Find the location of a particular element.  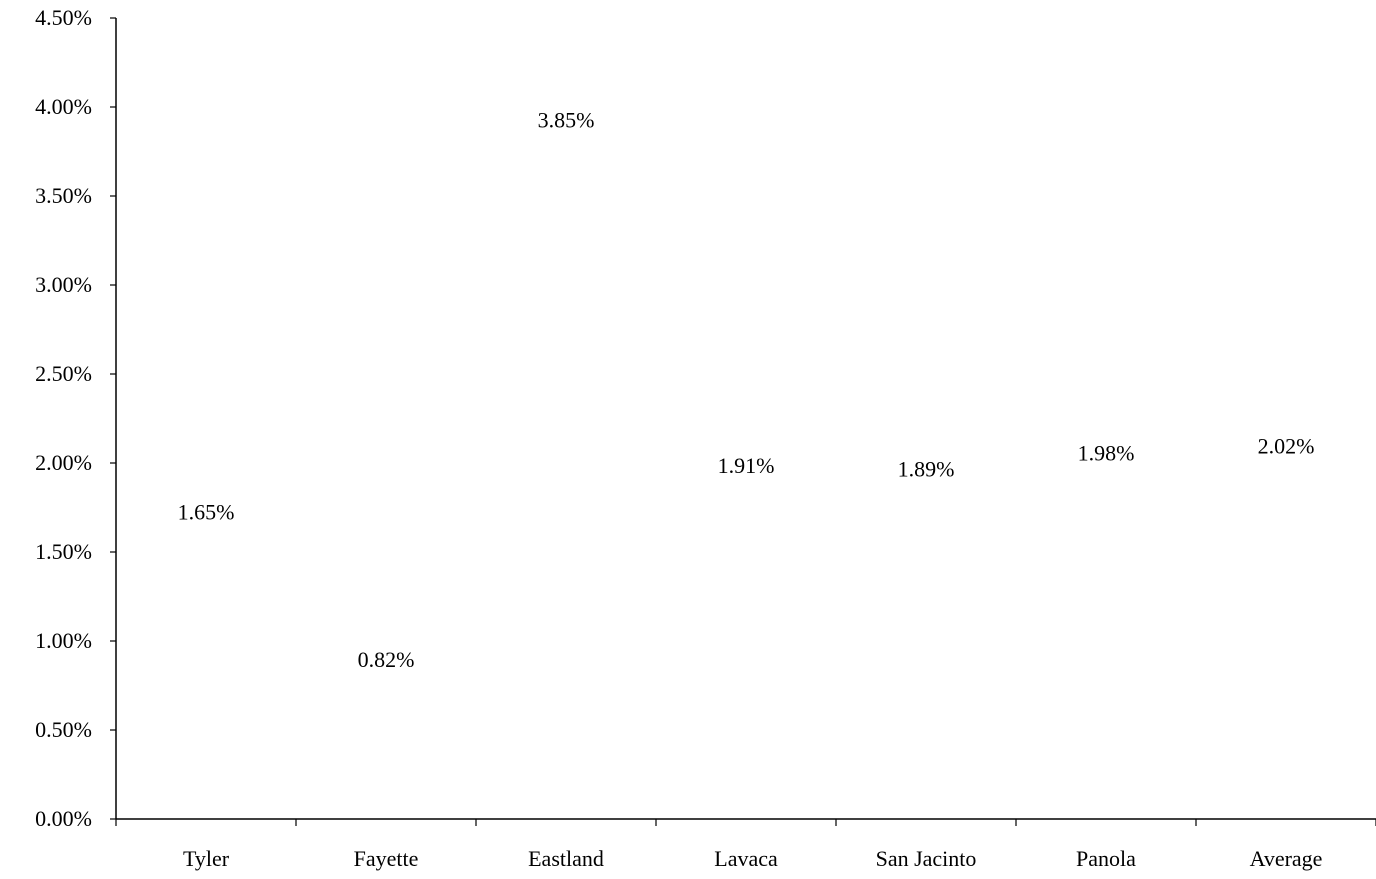

x-category-label: Panola is located at coordinates (1106, 858).